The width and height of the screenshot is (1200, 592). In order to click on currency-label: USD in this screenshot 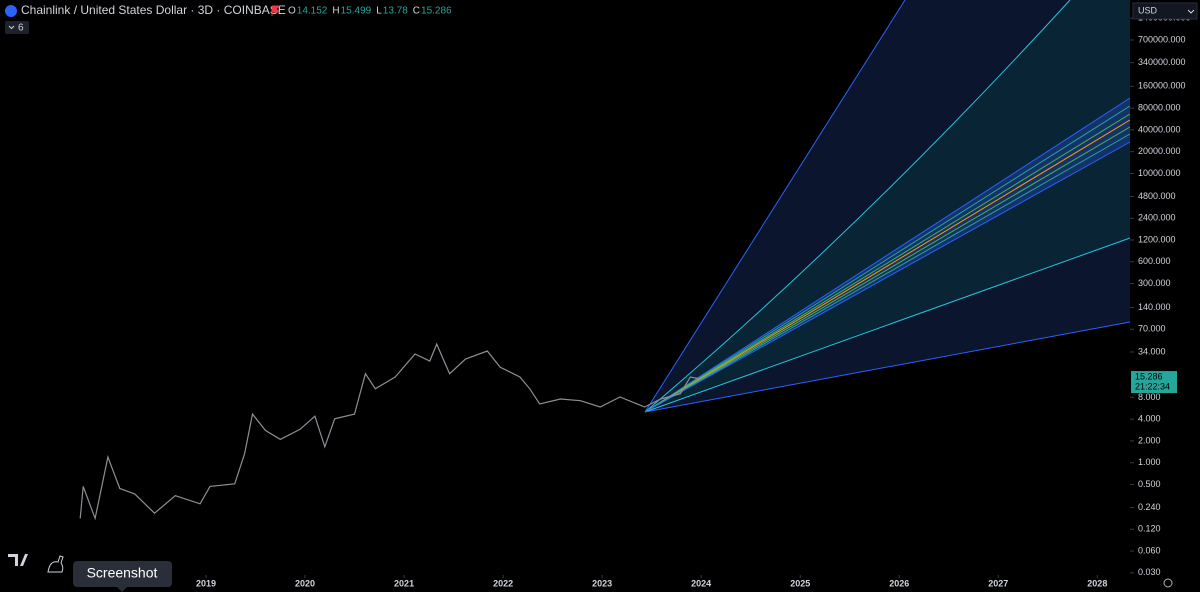, I will do `click(1148, 10)`.